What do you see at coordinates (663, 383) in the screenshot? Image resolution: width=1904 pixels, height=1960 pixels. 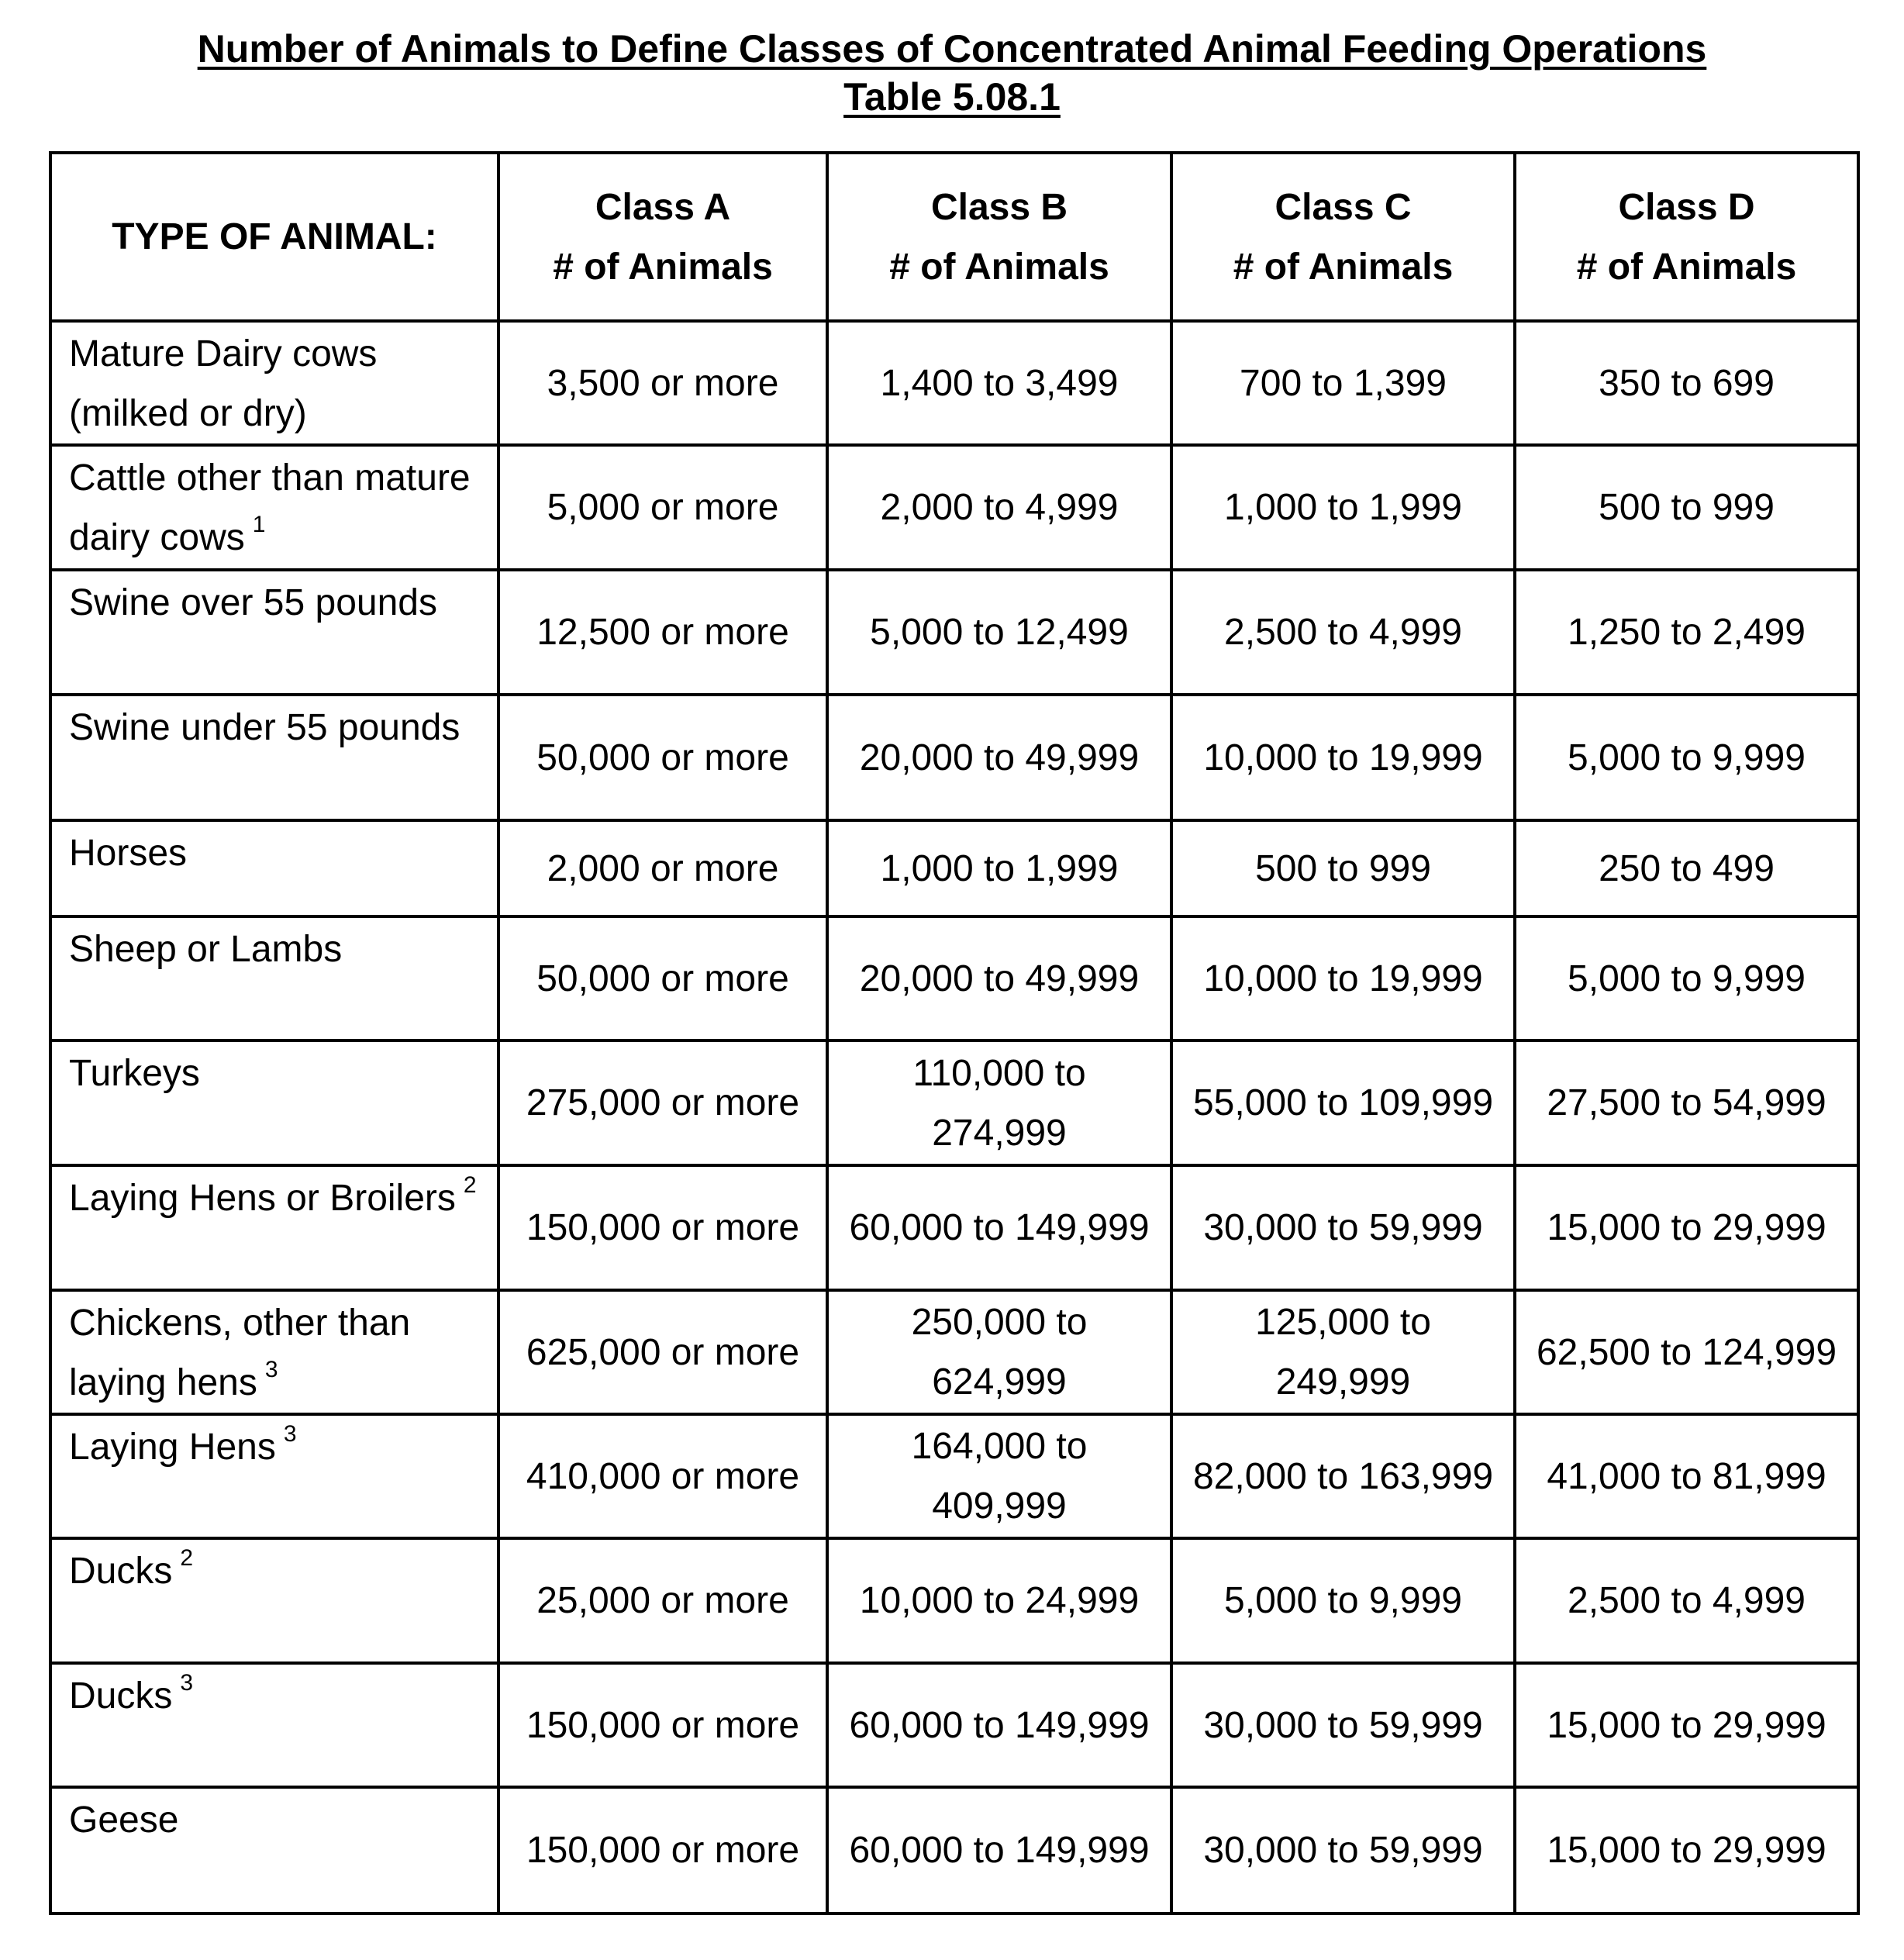 I see `class-a-value: 3,500 or more` at bounding box center [663, 383].